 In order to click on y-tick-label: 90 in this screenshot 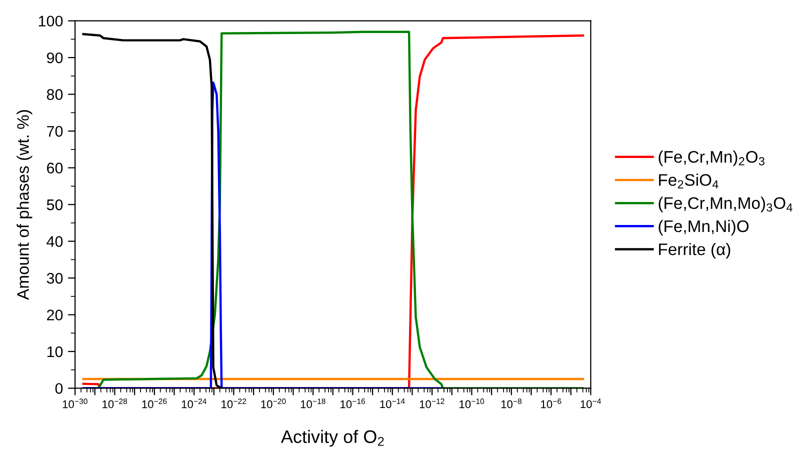, I will do `click(54, 58)`.